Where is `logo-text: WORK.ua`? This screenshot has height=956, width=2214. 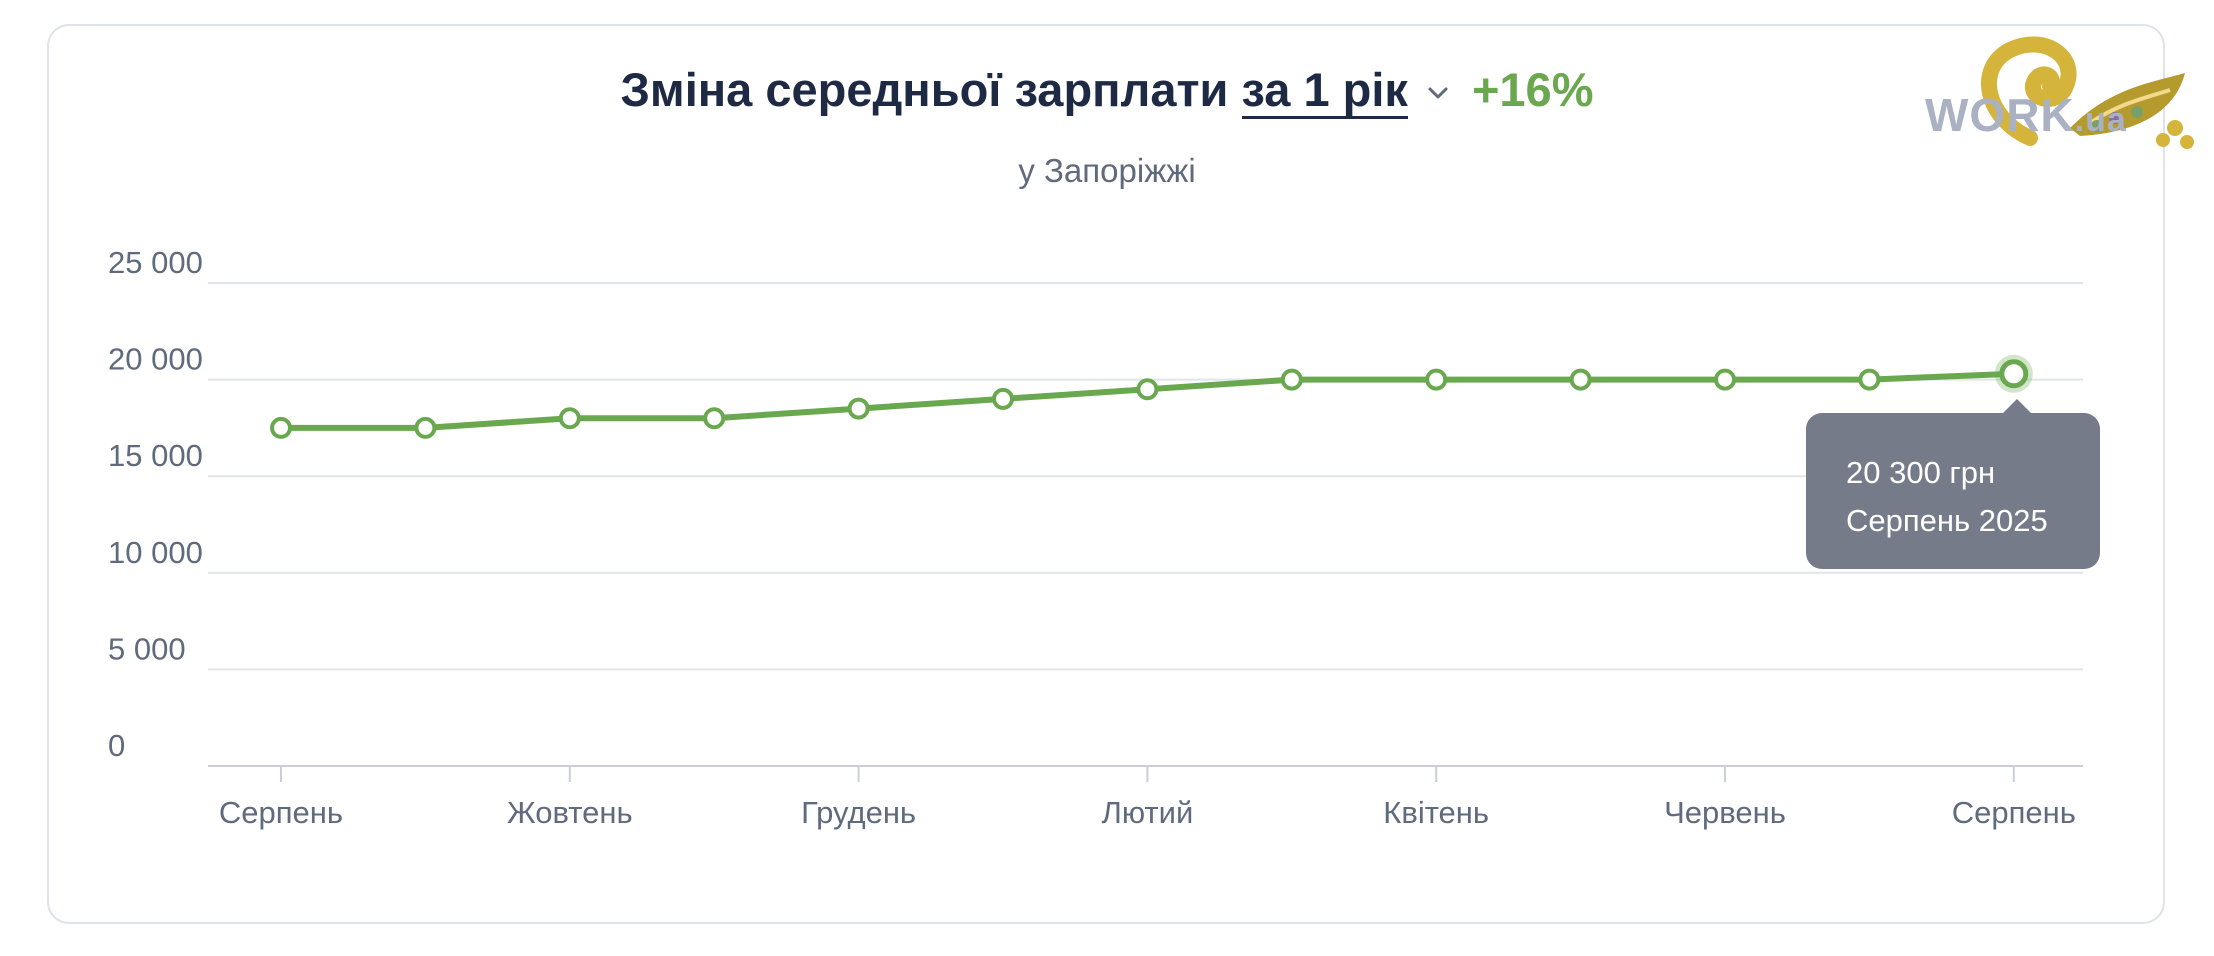 logo-text: WORK.ua is located at coordinates (2026, 115).